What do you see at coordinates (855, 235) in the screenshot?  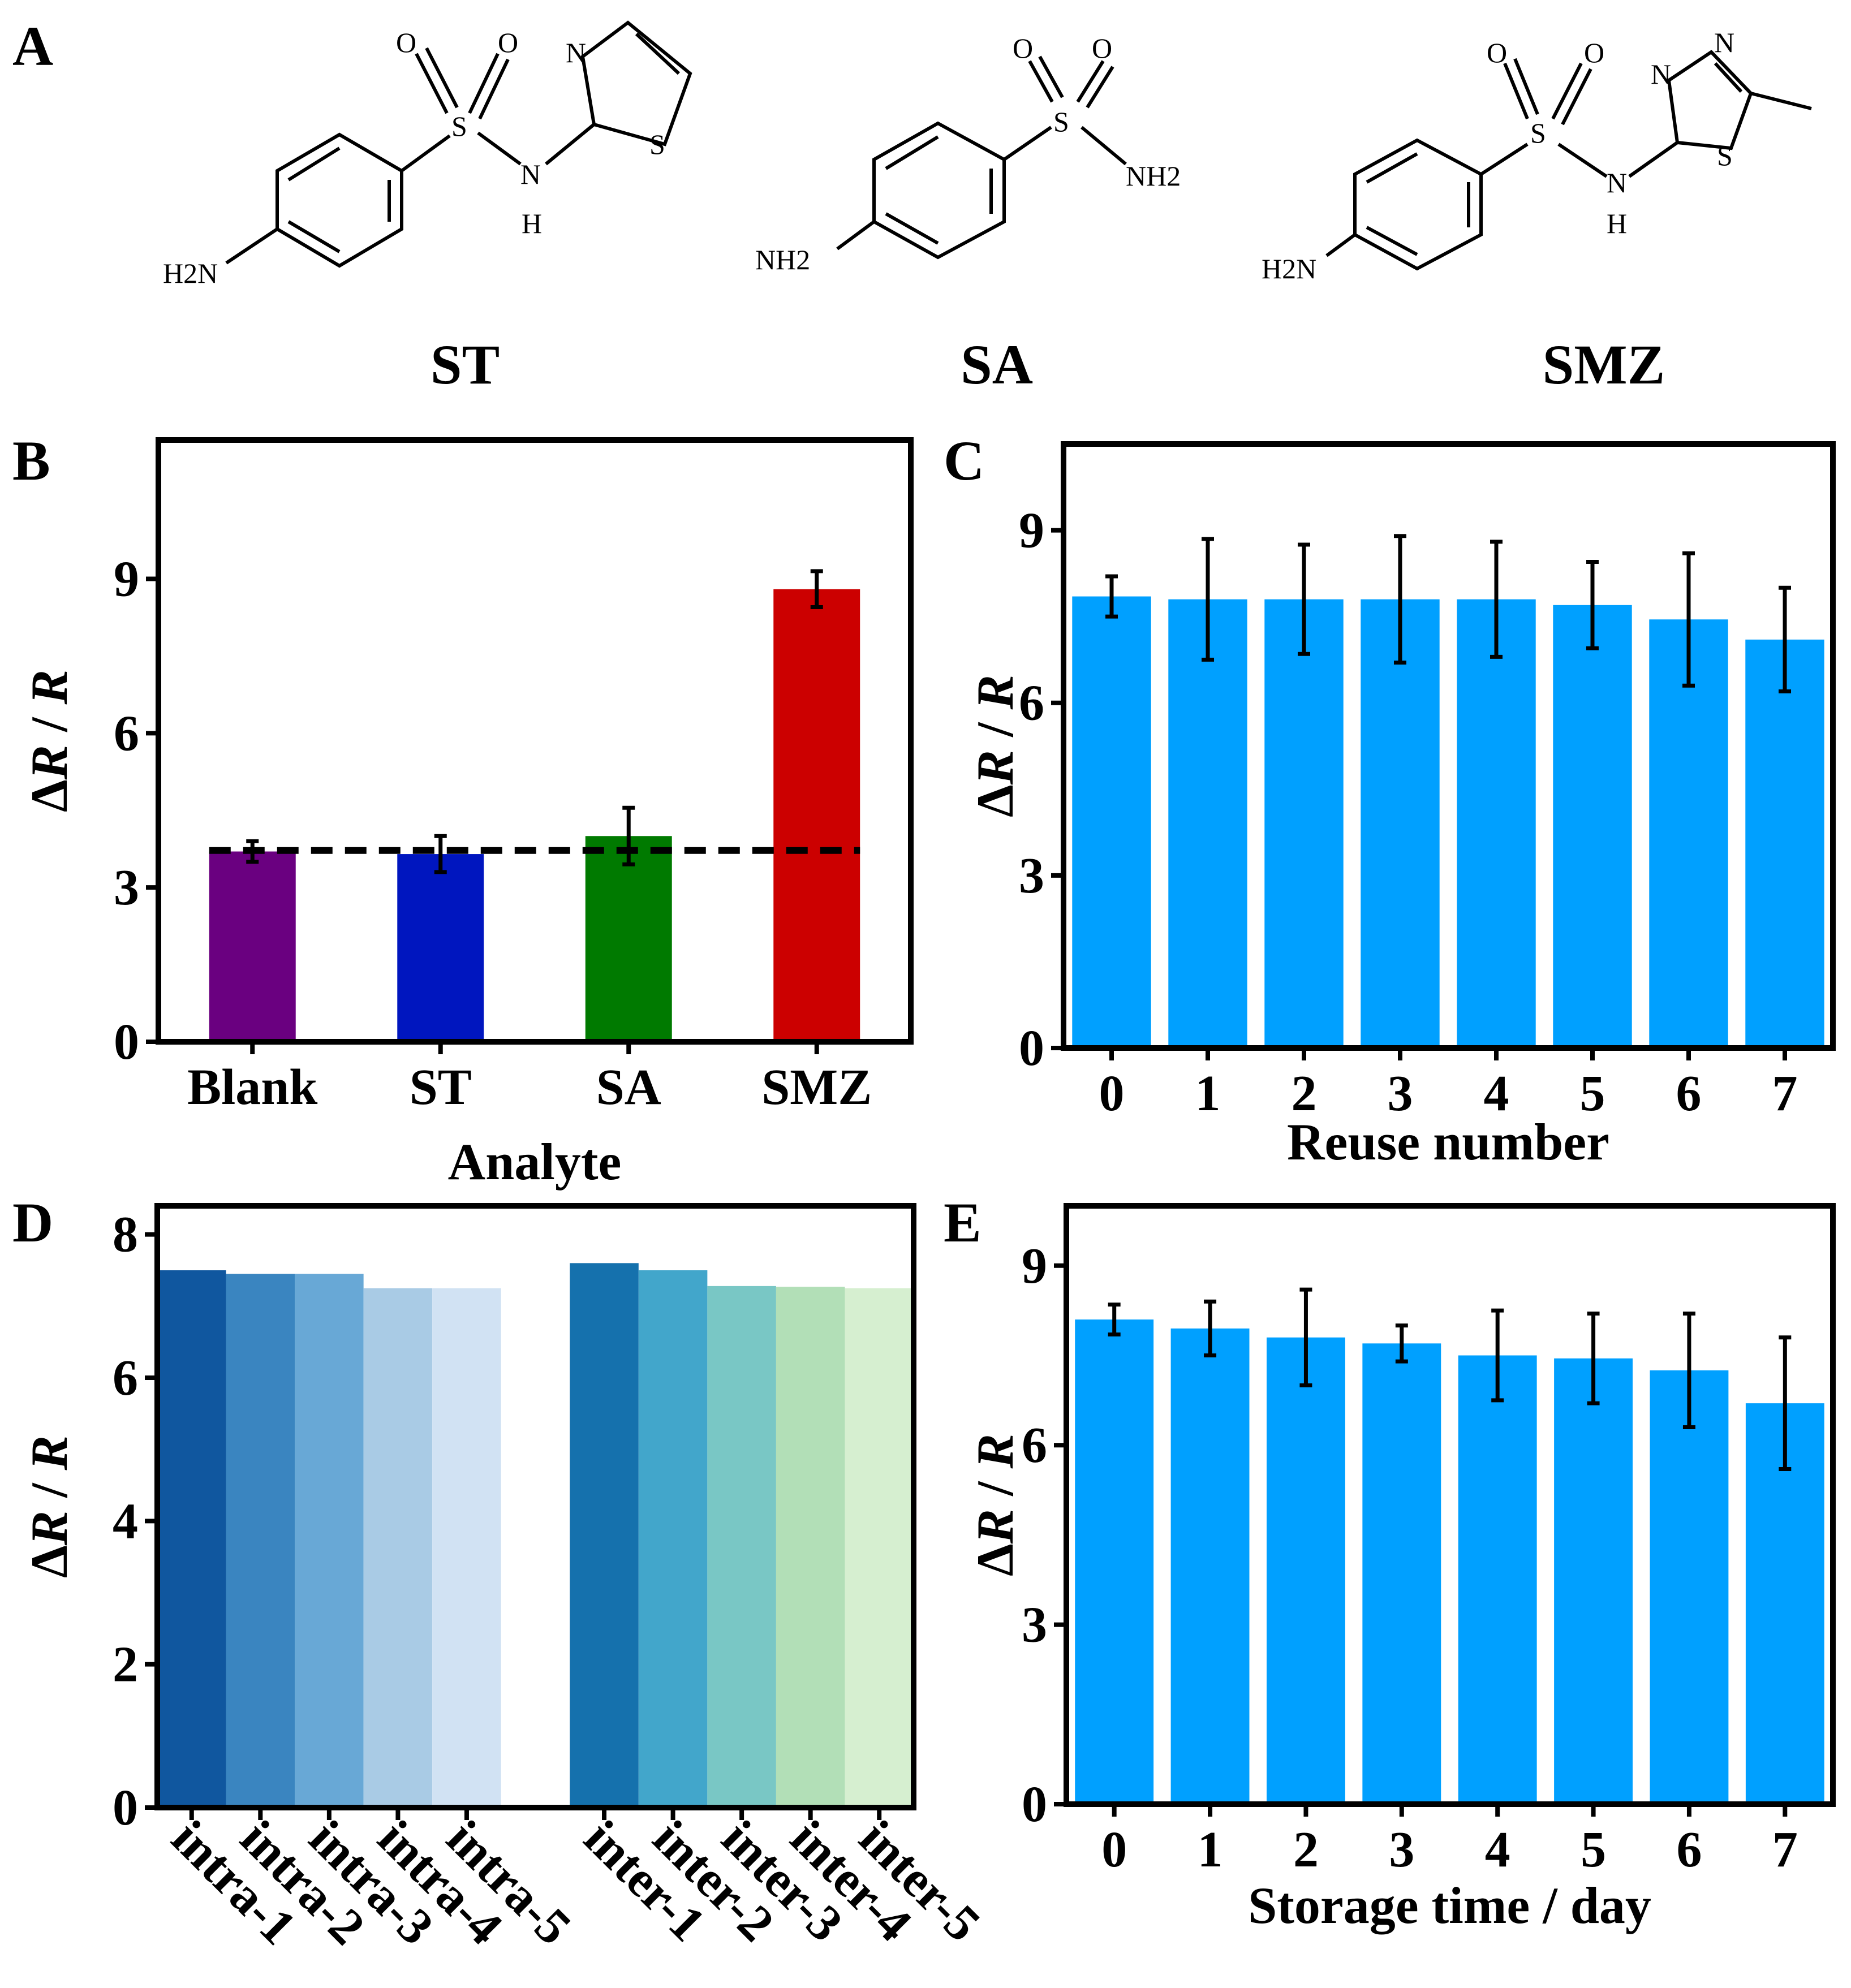 I see `sa-amine-bond` at bounding box center [855, 235].